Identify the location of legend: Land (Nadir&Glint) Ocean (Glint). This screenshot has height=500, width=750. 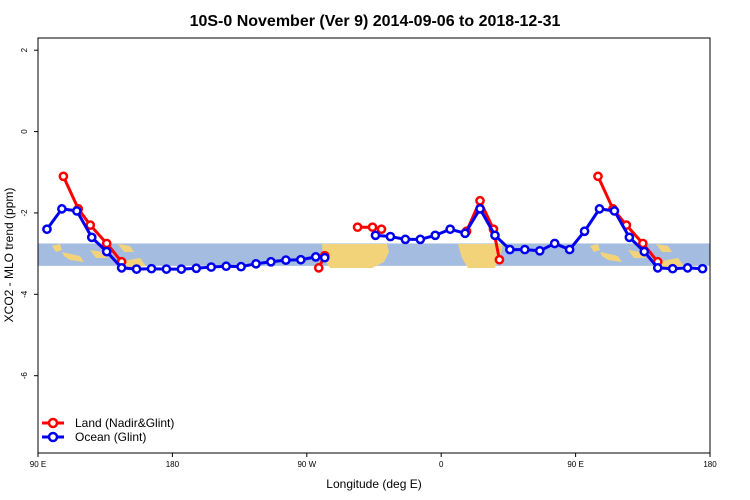
(108, 430).